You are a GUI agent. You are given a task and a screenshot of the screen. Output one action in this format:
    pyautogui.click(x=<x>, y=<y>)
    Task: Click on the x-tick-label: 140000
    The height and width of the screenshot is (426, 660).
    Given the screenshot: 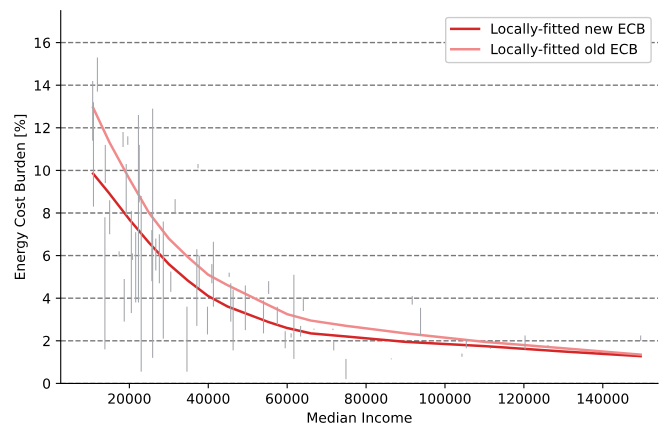 What is the action you would take?
    pyautogui.click(x=603, y=398)
    